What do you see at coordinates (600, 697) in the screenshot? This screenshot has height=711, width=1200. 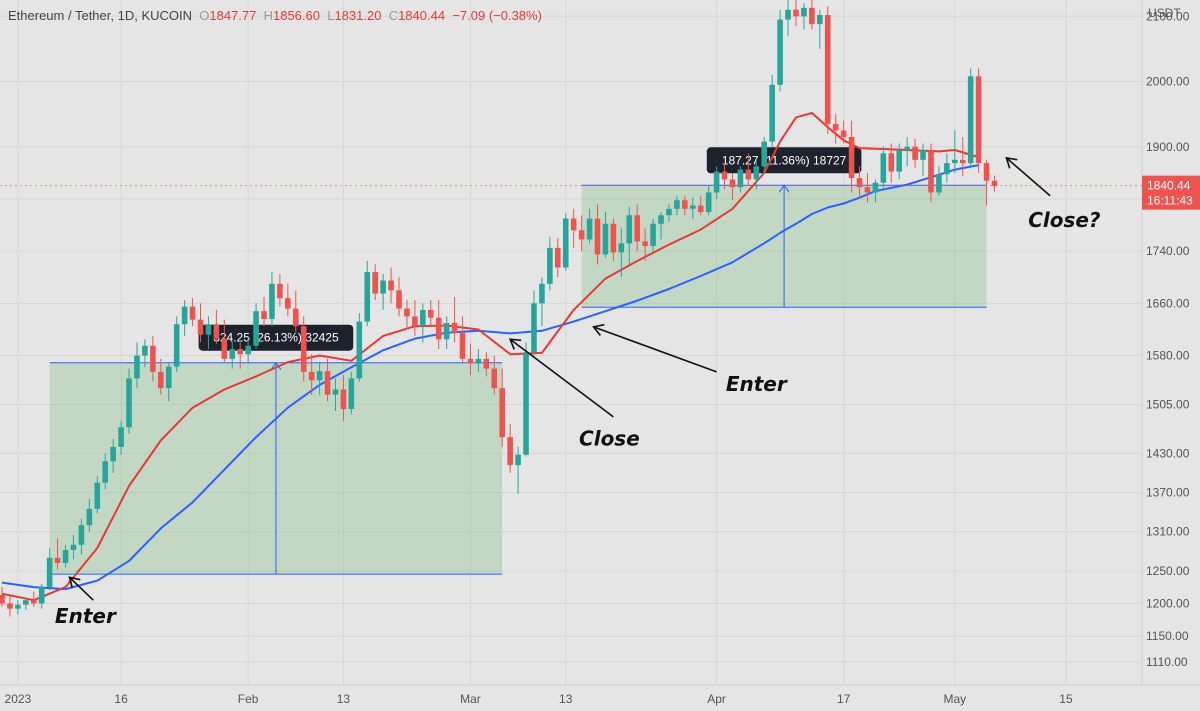 I see `time-axis: 2023 16 Feb 13 Mar 13 Apr 17 May 15` at bounding box center [600, 697].